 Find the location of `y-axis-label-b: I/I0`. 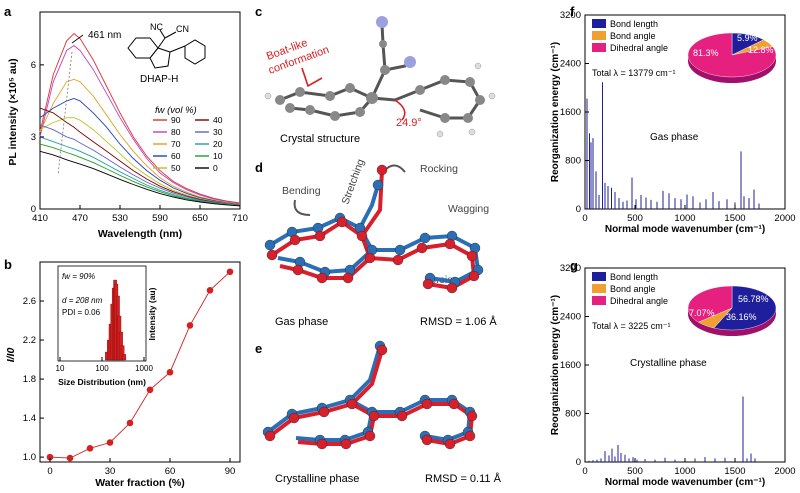

y-axis-label-b: I/I0 is located at coordinates (11, 355).